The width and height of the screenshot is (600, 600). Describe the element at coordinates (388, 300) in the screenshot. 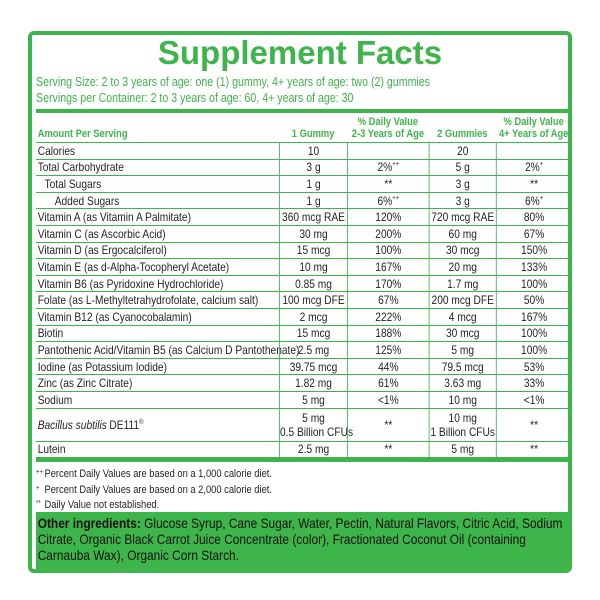

I see `cell-text: 67%` at that location.